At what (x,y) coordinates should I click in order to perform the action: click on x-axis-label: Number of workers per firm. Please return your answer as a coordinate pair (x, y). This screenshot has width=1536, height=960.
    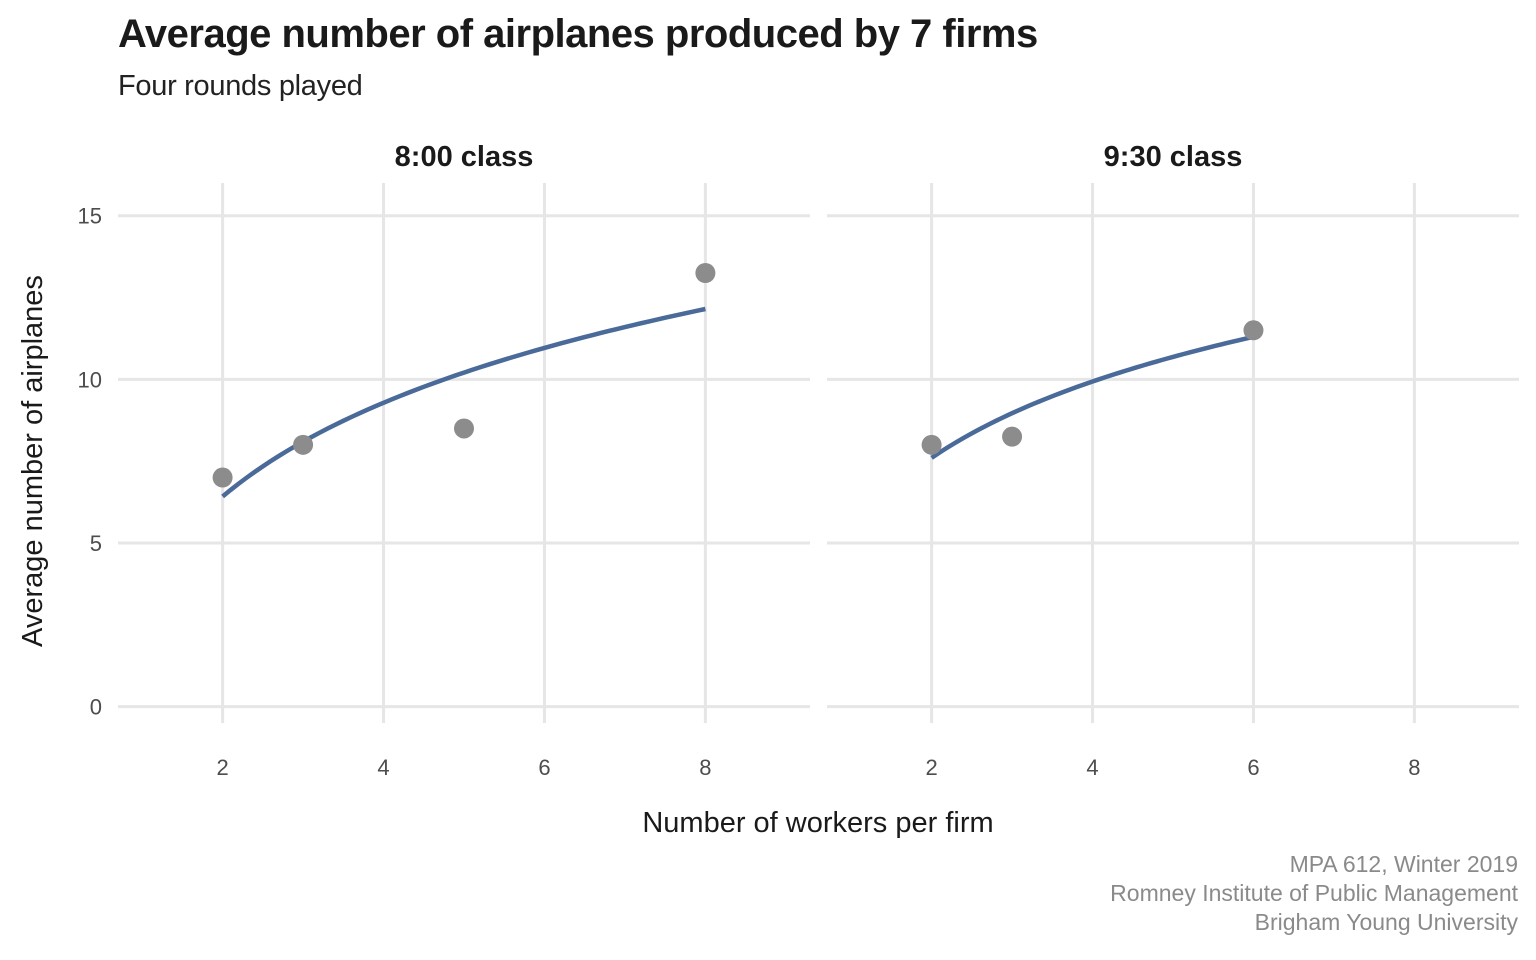
    Looking at the image, I should click on (817, 823).